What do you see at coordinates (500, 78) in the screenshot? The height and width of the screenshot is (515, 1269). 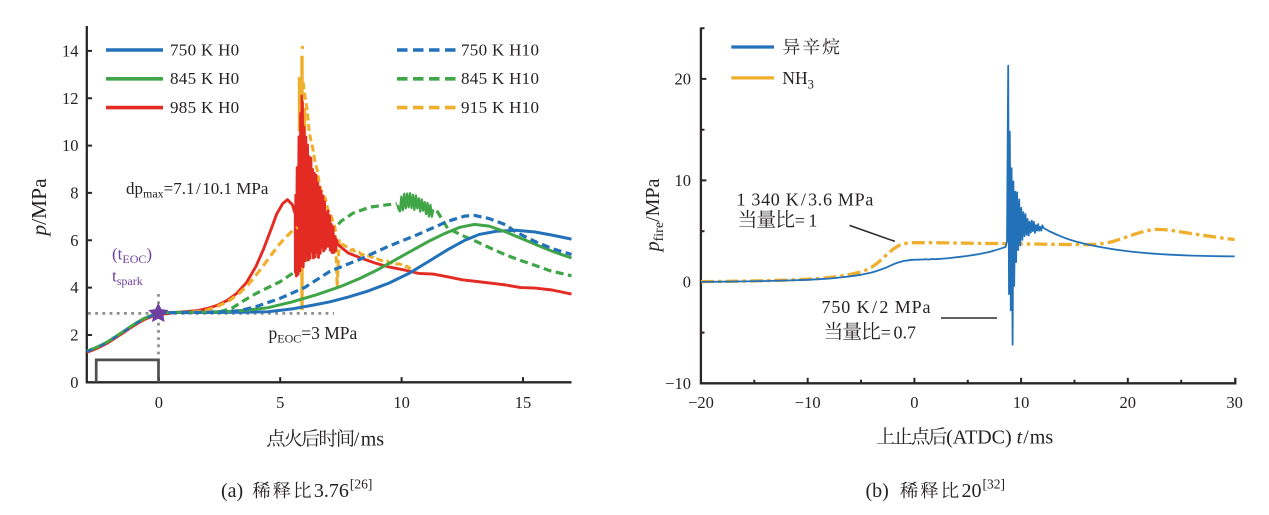 I see `svg-text: 845 K H10` at bounding box center [500, 78].